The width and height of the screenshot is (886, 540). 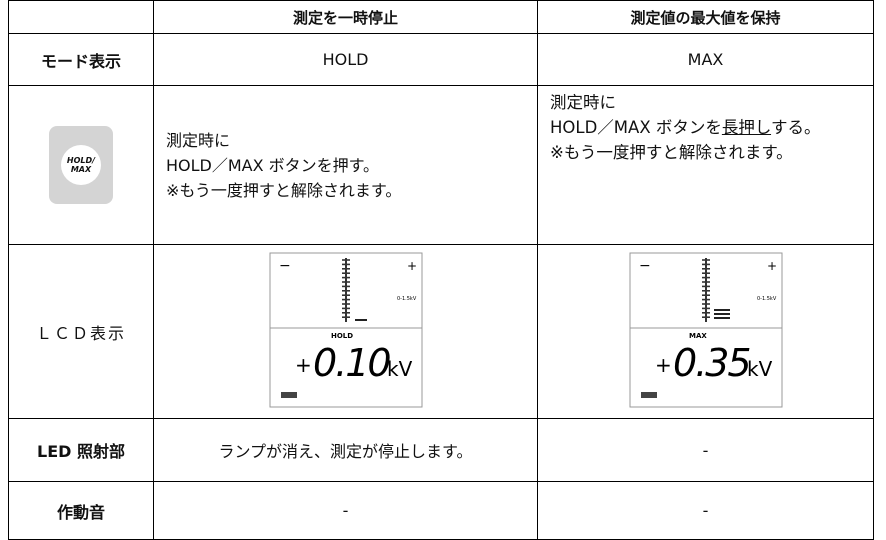 What do you see at coordinates (746, 127) in the screenshot?
I see `underlined-text: 長押し` at bounding box center [746, 127].